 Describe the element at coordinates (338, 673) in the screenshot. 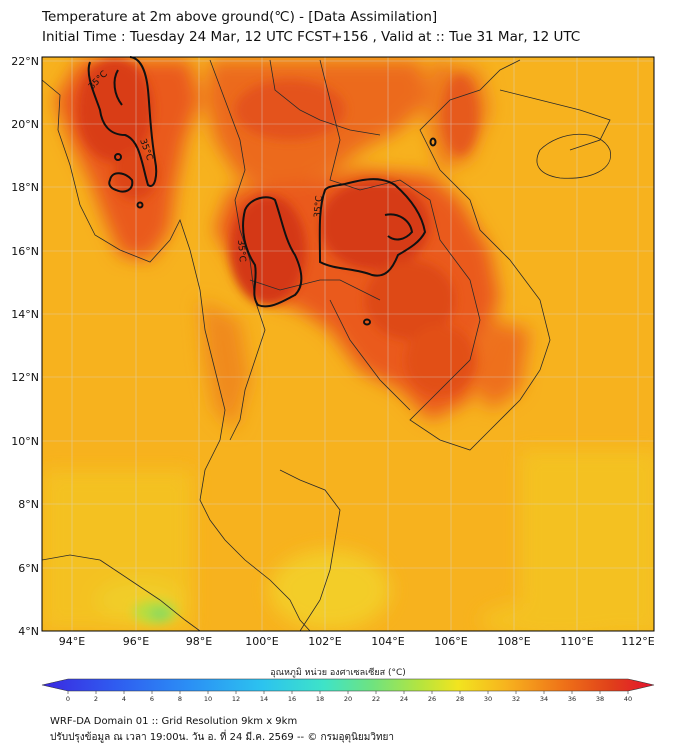

I see `colorbar-caption: อุณหภูมิ หน่วย องศาเซลเซียส (°C)` at that location.